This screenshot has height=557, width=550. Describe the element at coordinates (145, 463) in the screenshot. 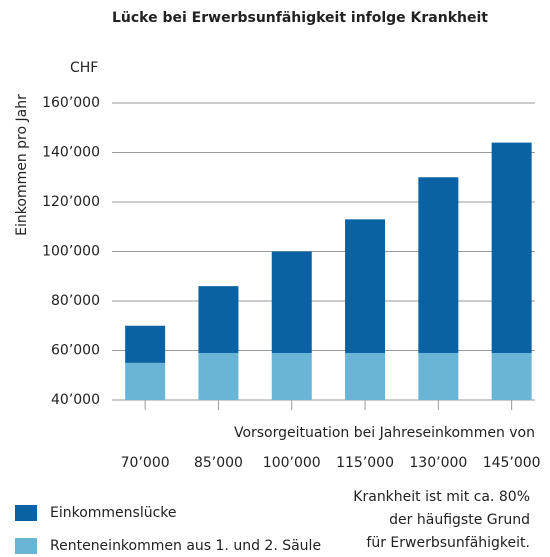

I see `x-tick-label: 70’000` at that location.